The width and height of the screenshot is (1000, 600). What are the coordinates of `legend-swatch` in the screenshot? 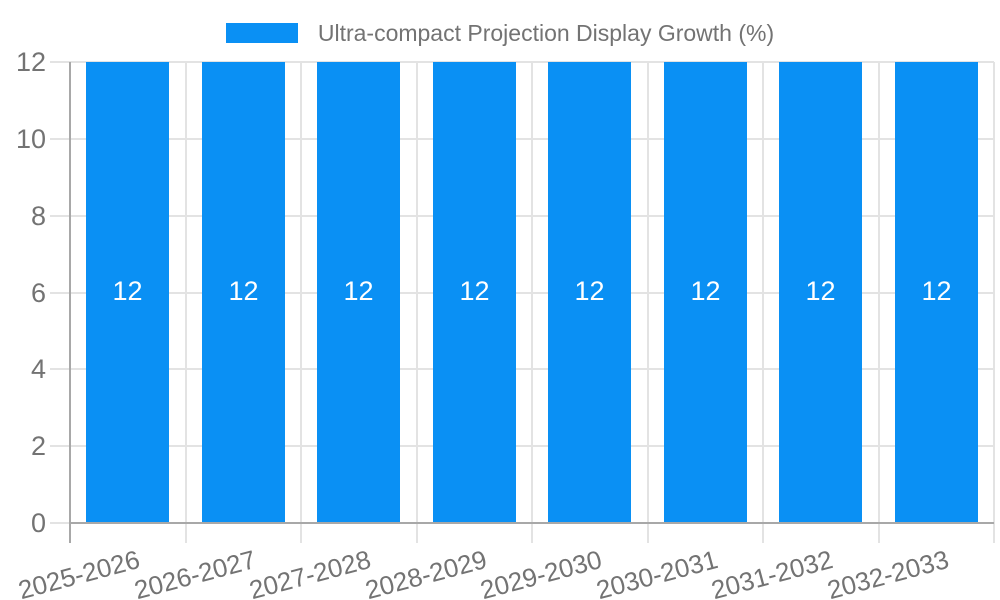 It's located at (261, 33).